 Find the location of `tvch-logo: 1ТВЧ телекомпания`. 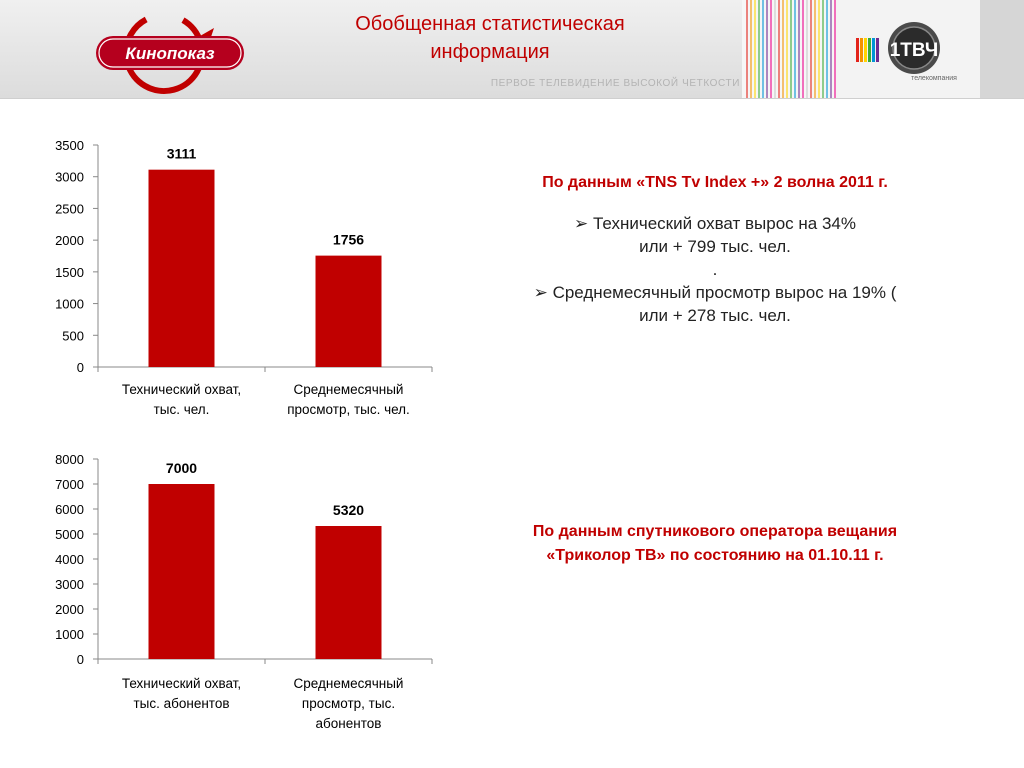

tvch-logo: 1ТВЧ телекомпания is located at coordinates (906, 52).